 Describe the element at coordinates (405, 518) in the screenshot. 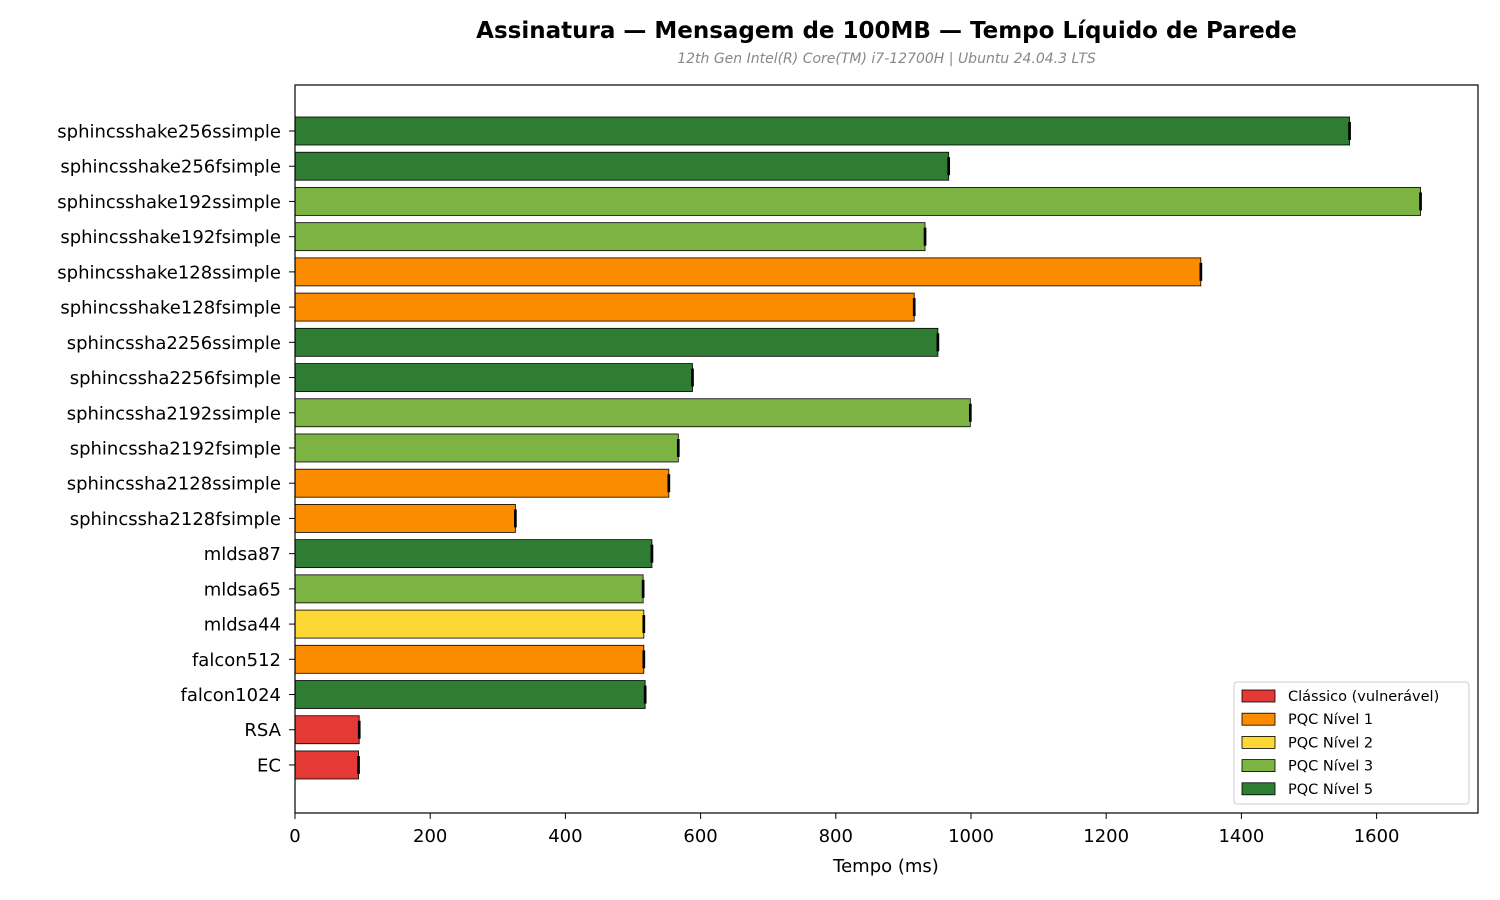

I see `bar-sphincssha2128fsimple` at that location.